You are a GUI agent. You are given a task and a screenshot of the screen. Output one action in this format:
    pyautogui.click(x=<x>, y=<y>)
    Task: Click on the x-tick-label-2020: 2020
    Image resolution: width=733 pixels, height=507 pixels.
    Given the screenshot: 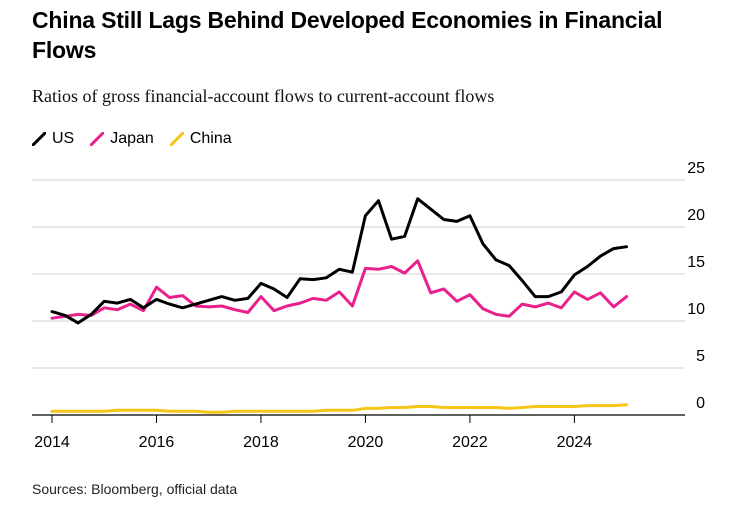 What is the action you would take?
    pyautogui.click(x=366, y=442)
    